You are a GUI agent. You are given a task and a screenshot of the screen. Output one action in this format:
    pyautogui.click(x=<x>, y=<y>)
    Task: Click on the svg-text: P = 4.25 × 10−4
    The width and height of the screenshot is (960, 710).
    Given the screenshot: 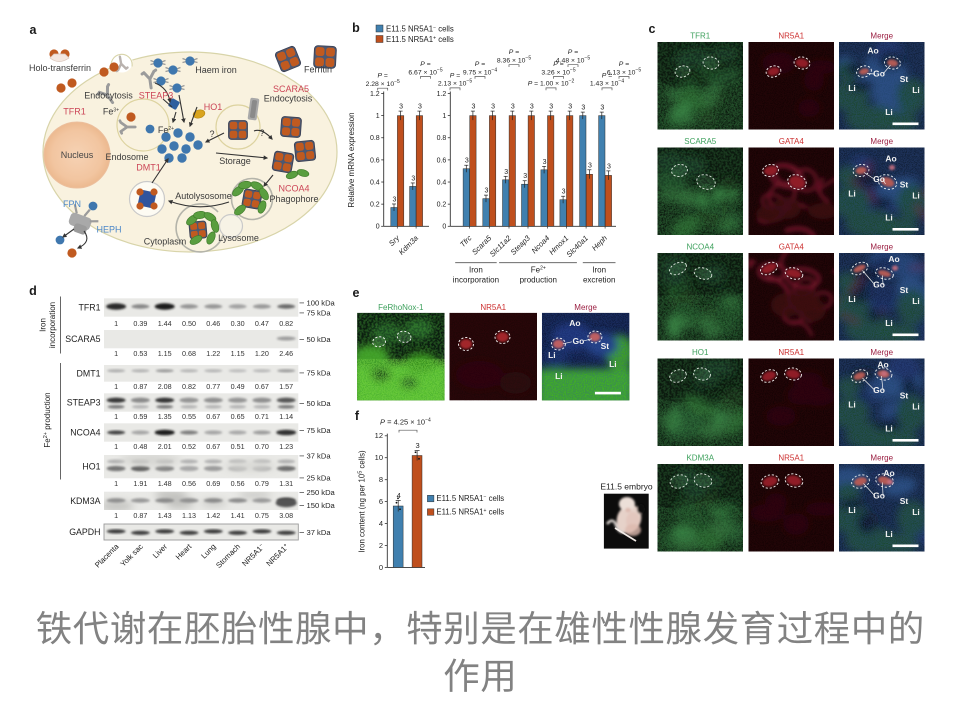 What is the action you would take?
    pyautogui.click(x=405, y=422)
    